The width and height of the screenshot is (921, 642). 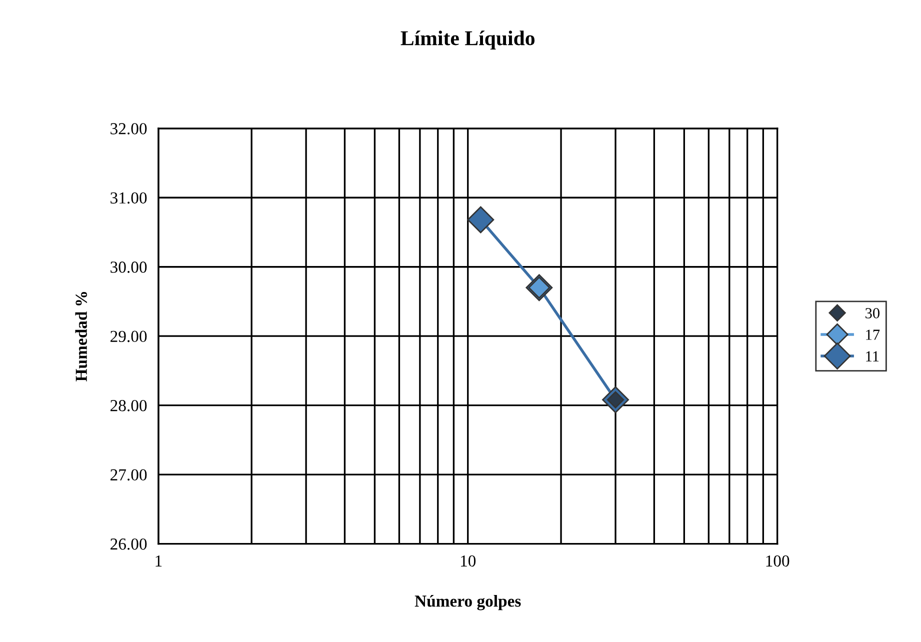 What do you see at coordinates (128, 128) in the screenshot?
I see `y-tick-label: 32.00` at bounding box center [128, 128].